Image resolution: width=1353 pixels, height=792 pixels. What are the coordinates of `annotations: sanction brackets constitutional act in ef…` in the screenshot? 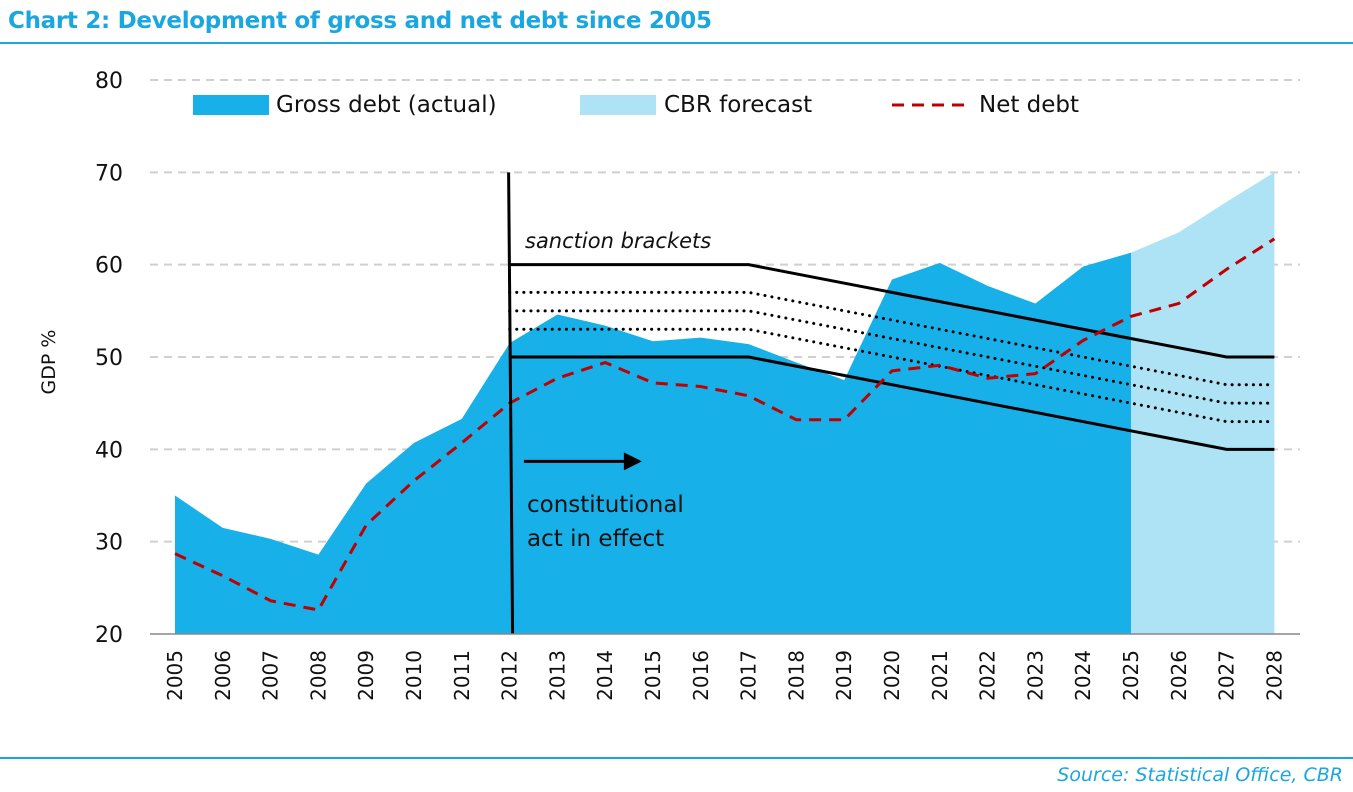 It's located at (617, 390).